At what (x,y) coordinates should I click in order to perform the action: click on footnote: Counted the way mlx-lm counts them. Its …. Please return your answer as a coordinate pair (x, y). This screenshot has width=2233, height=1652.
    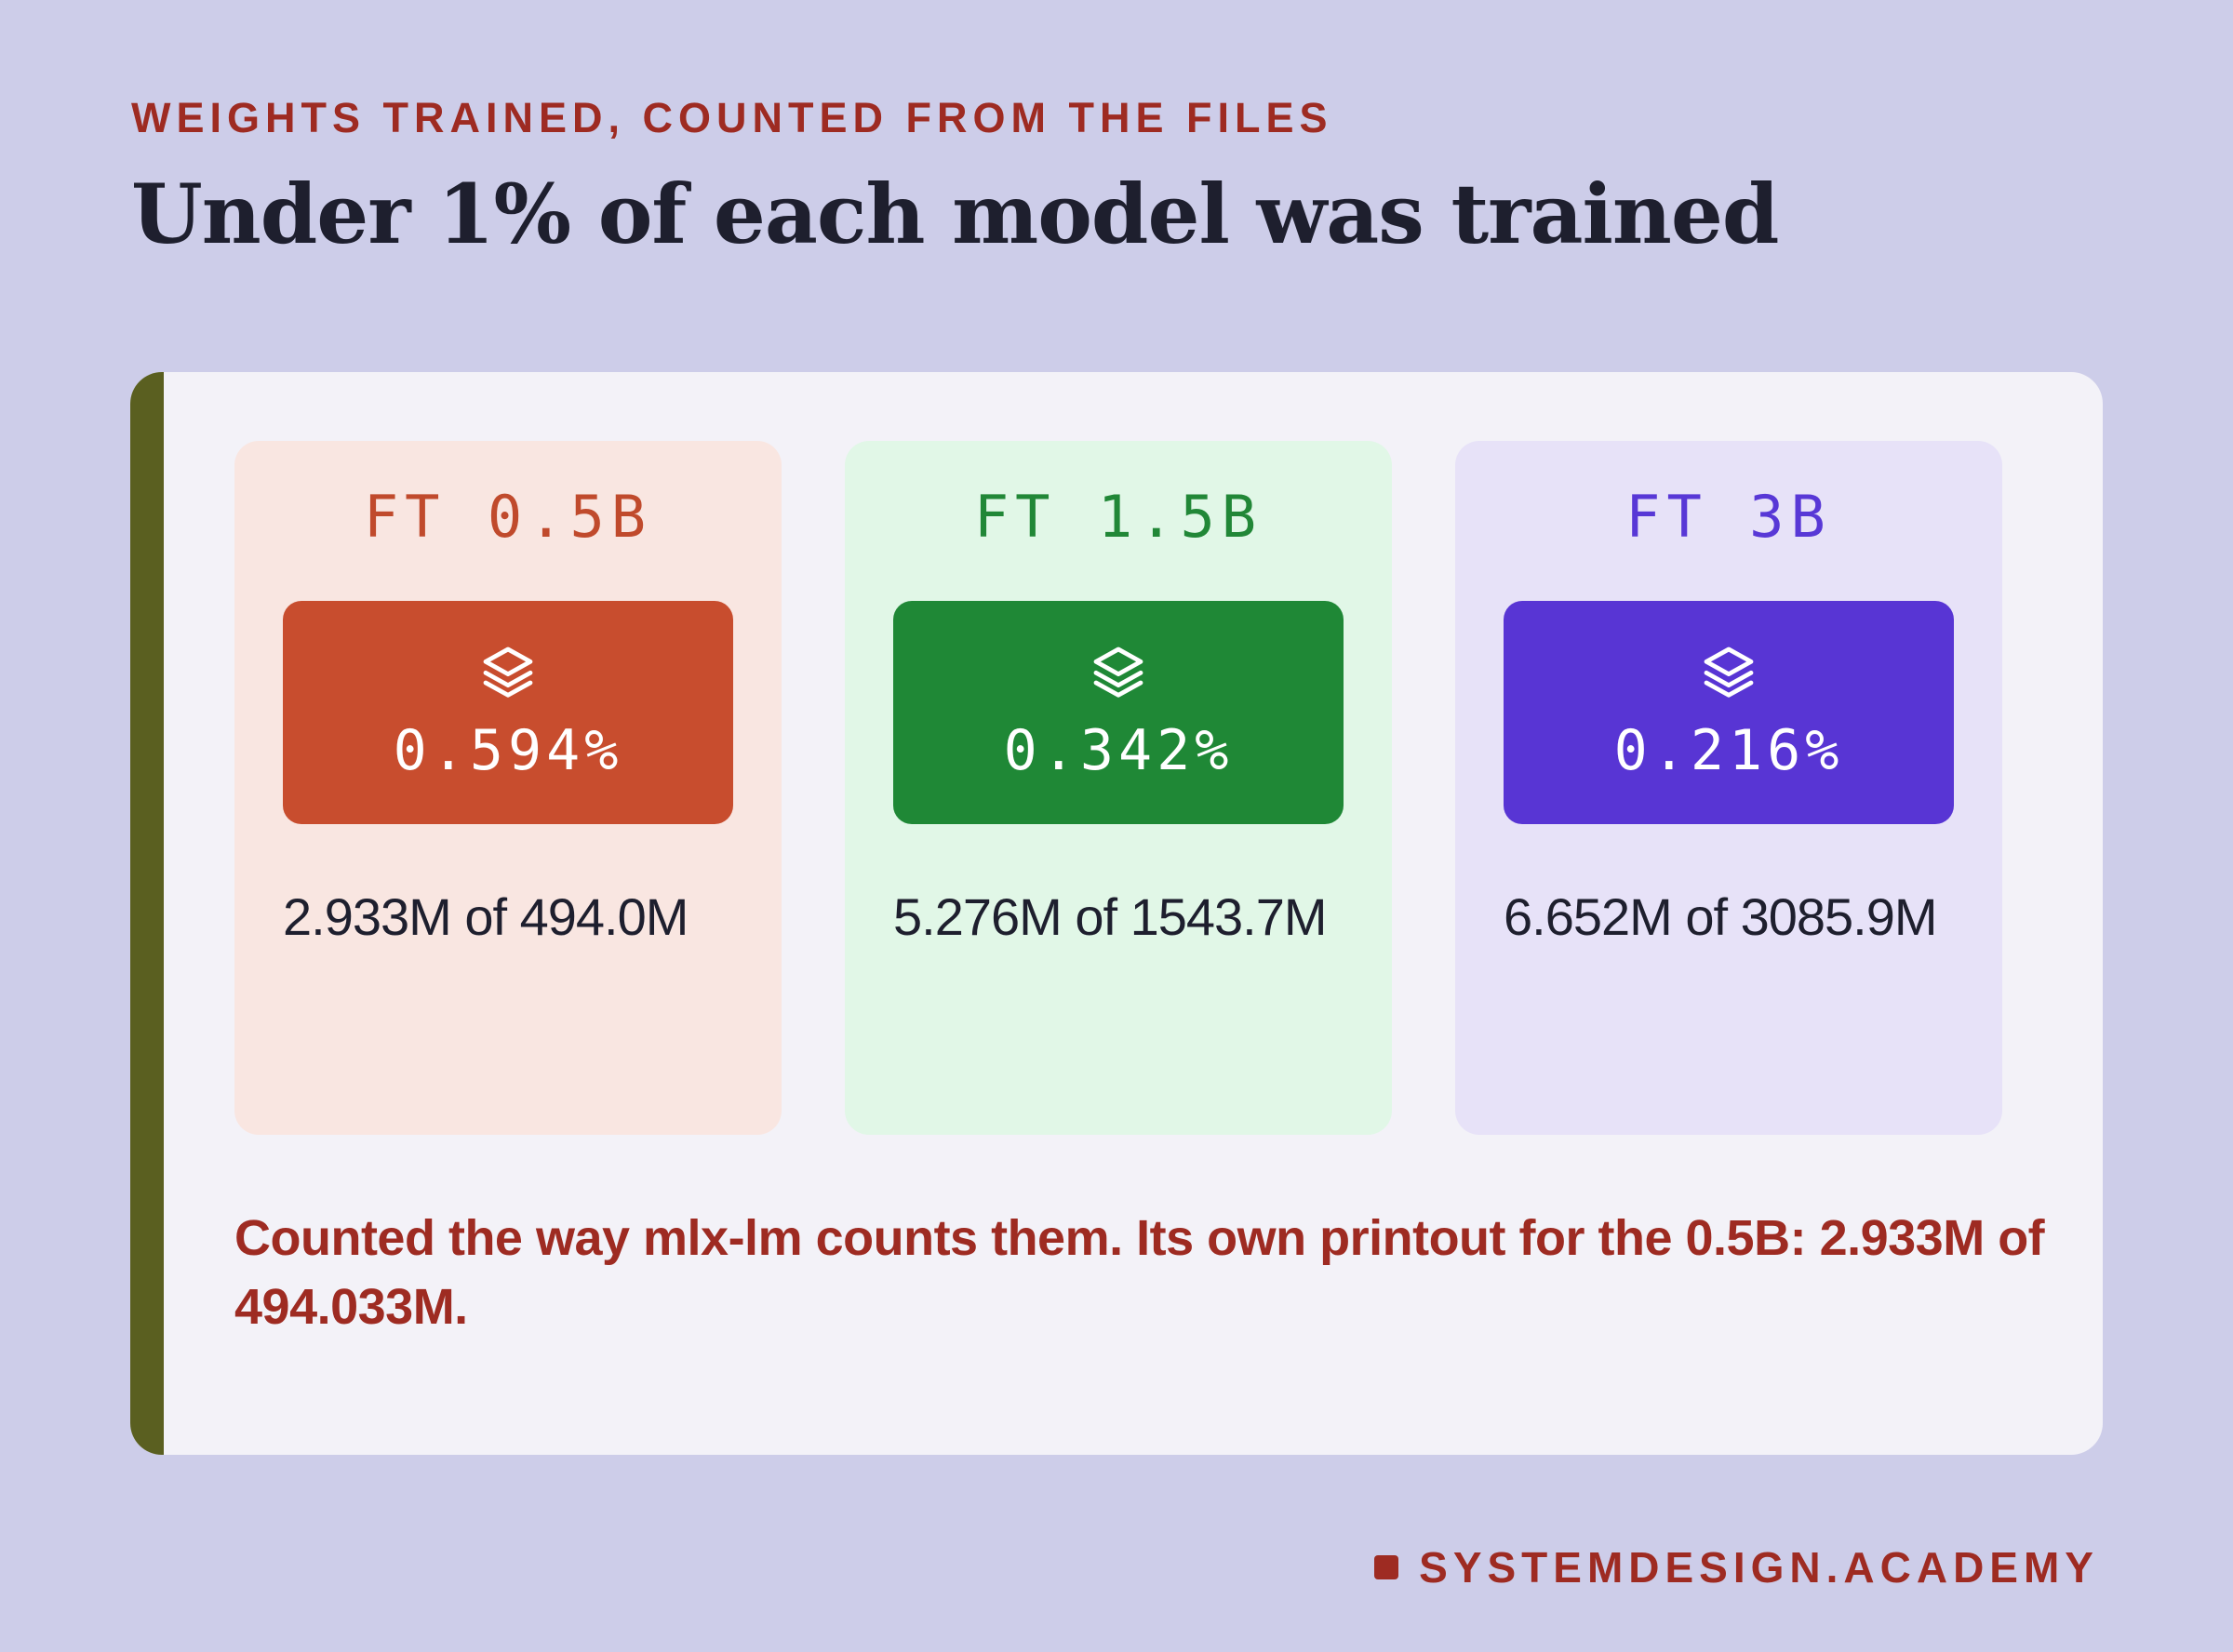
    Looking at the image, I should click on (1139, 1272).